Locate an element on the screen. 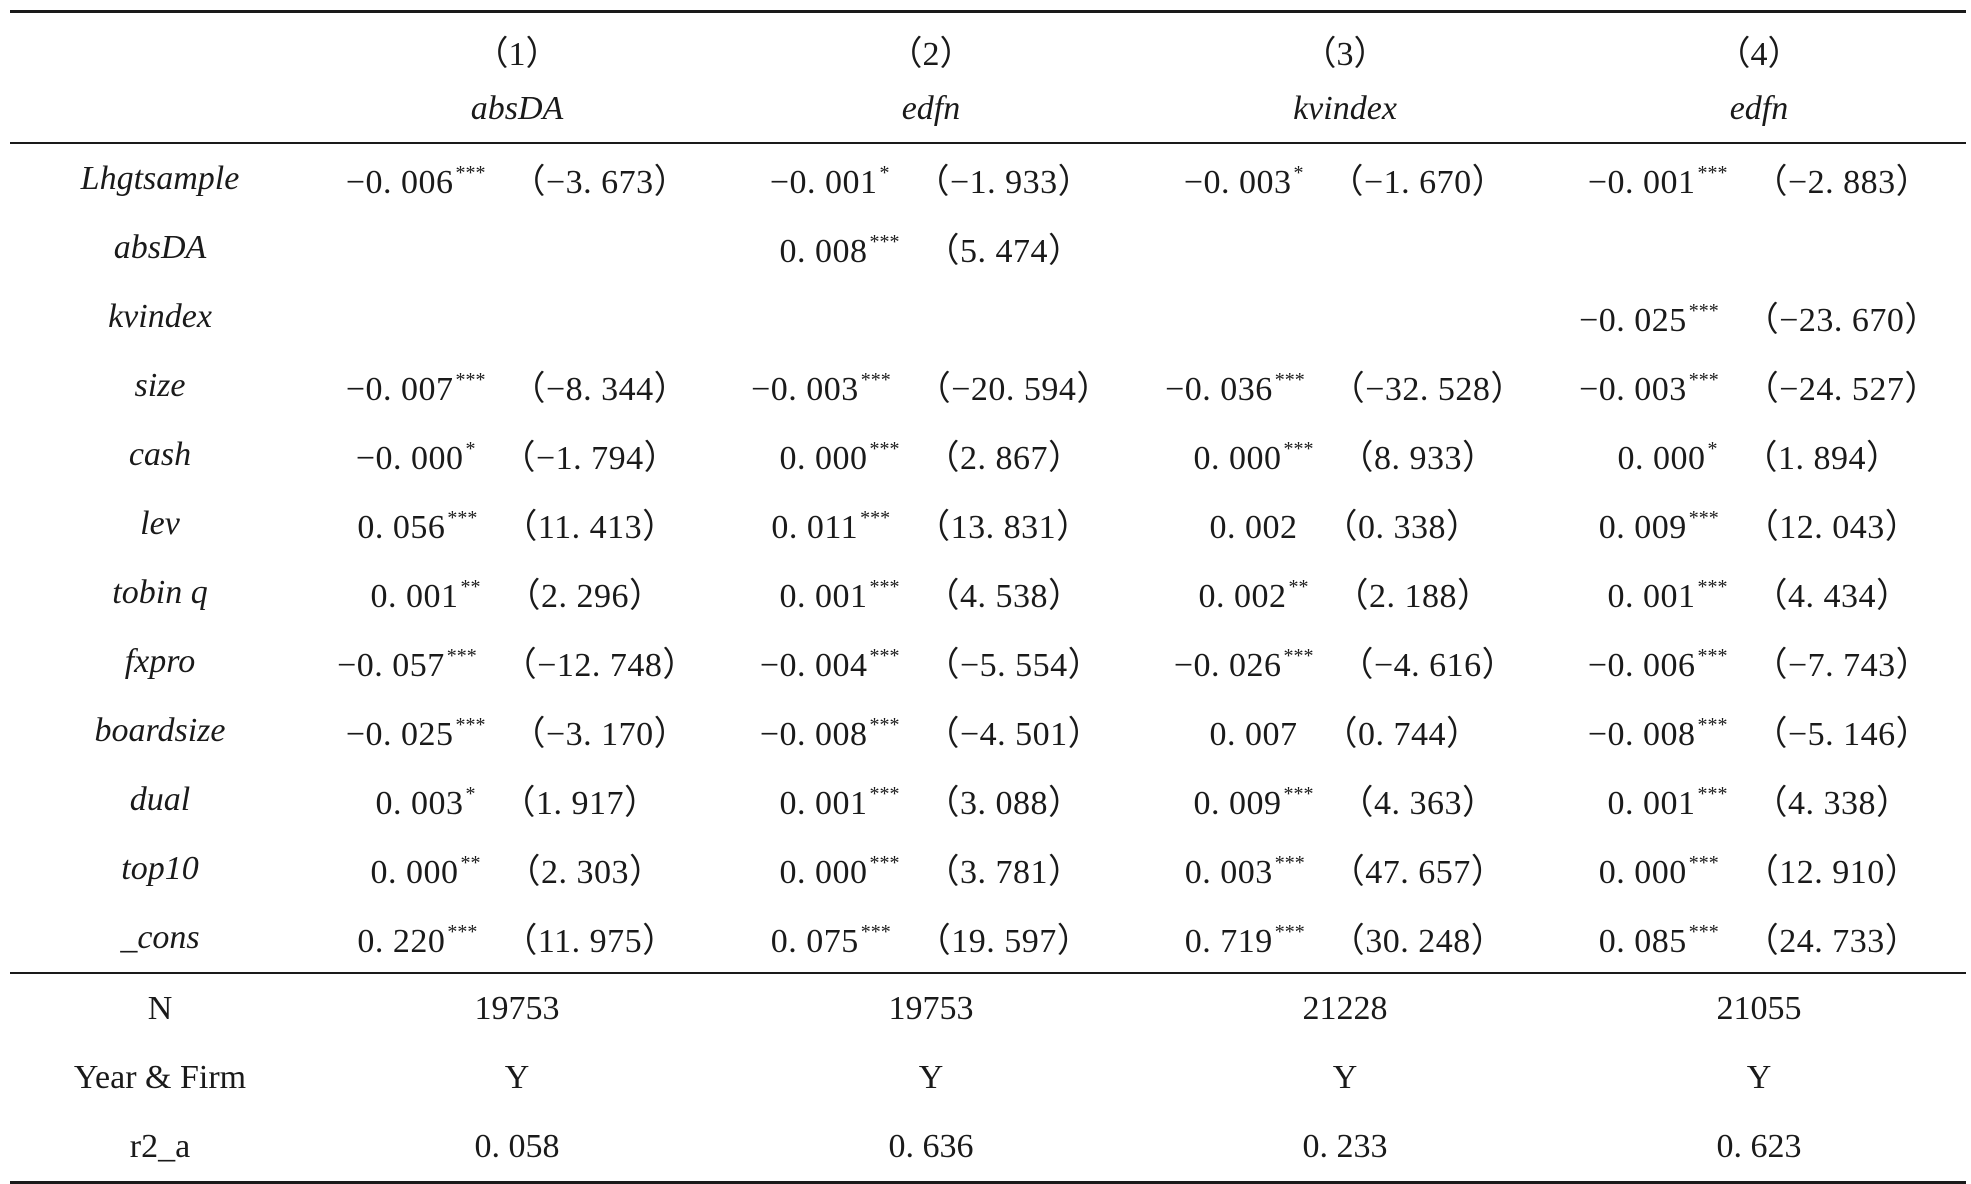 The height and width of the screenshot is (1184, 1971). coefficient-cell: 0. 011 *** （13. 831） is located at coordinates (931, 523).